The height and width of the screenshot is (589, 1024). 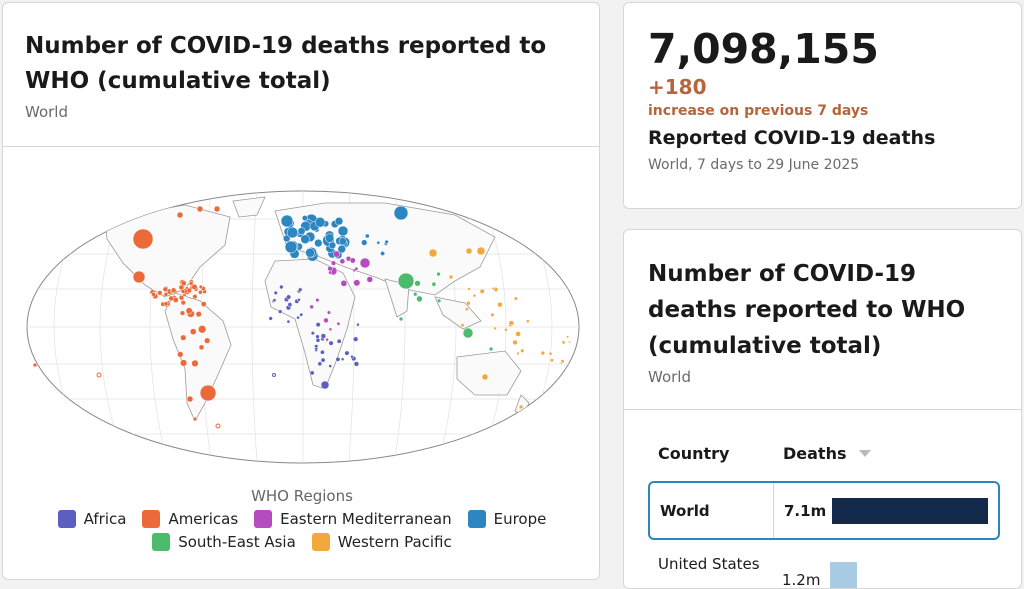 What do you see at coordinates (864, 453) in the screenshot?
I see `sort-descending-icon` at bounding box center [864, 453].